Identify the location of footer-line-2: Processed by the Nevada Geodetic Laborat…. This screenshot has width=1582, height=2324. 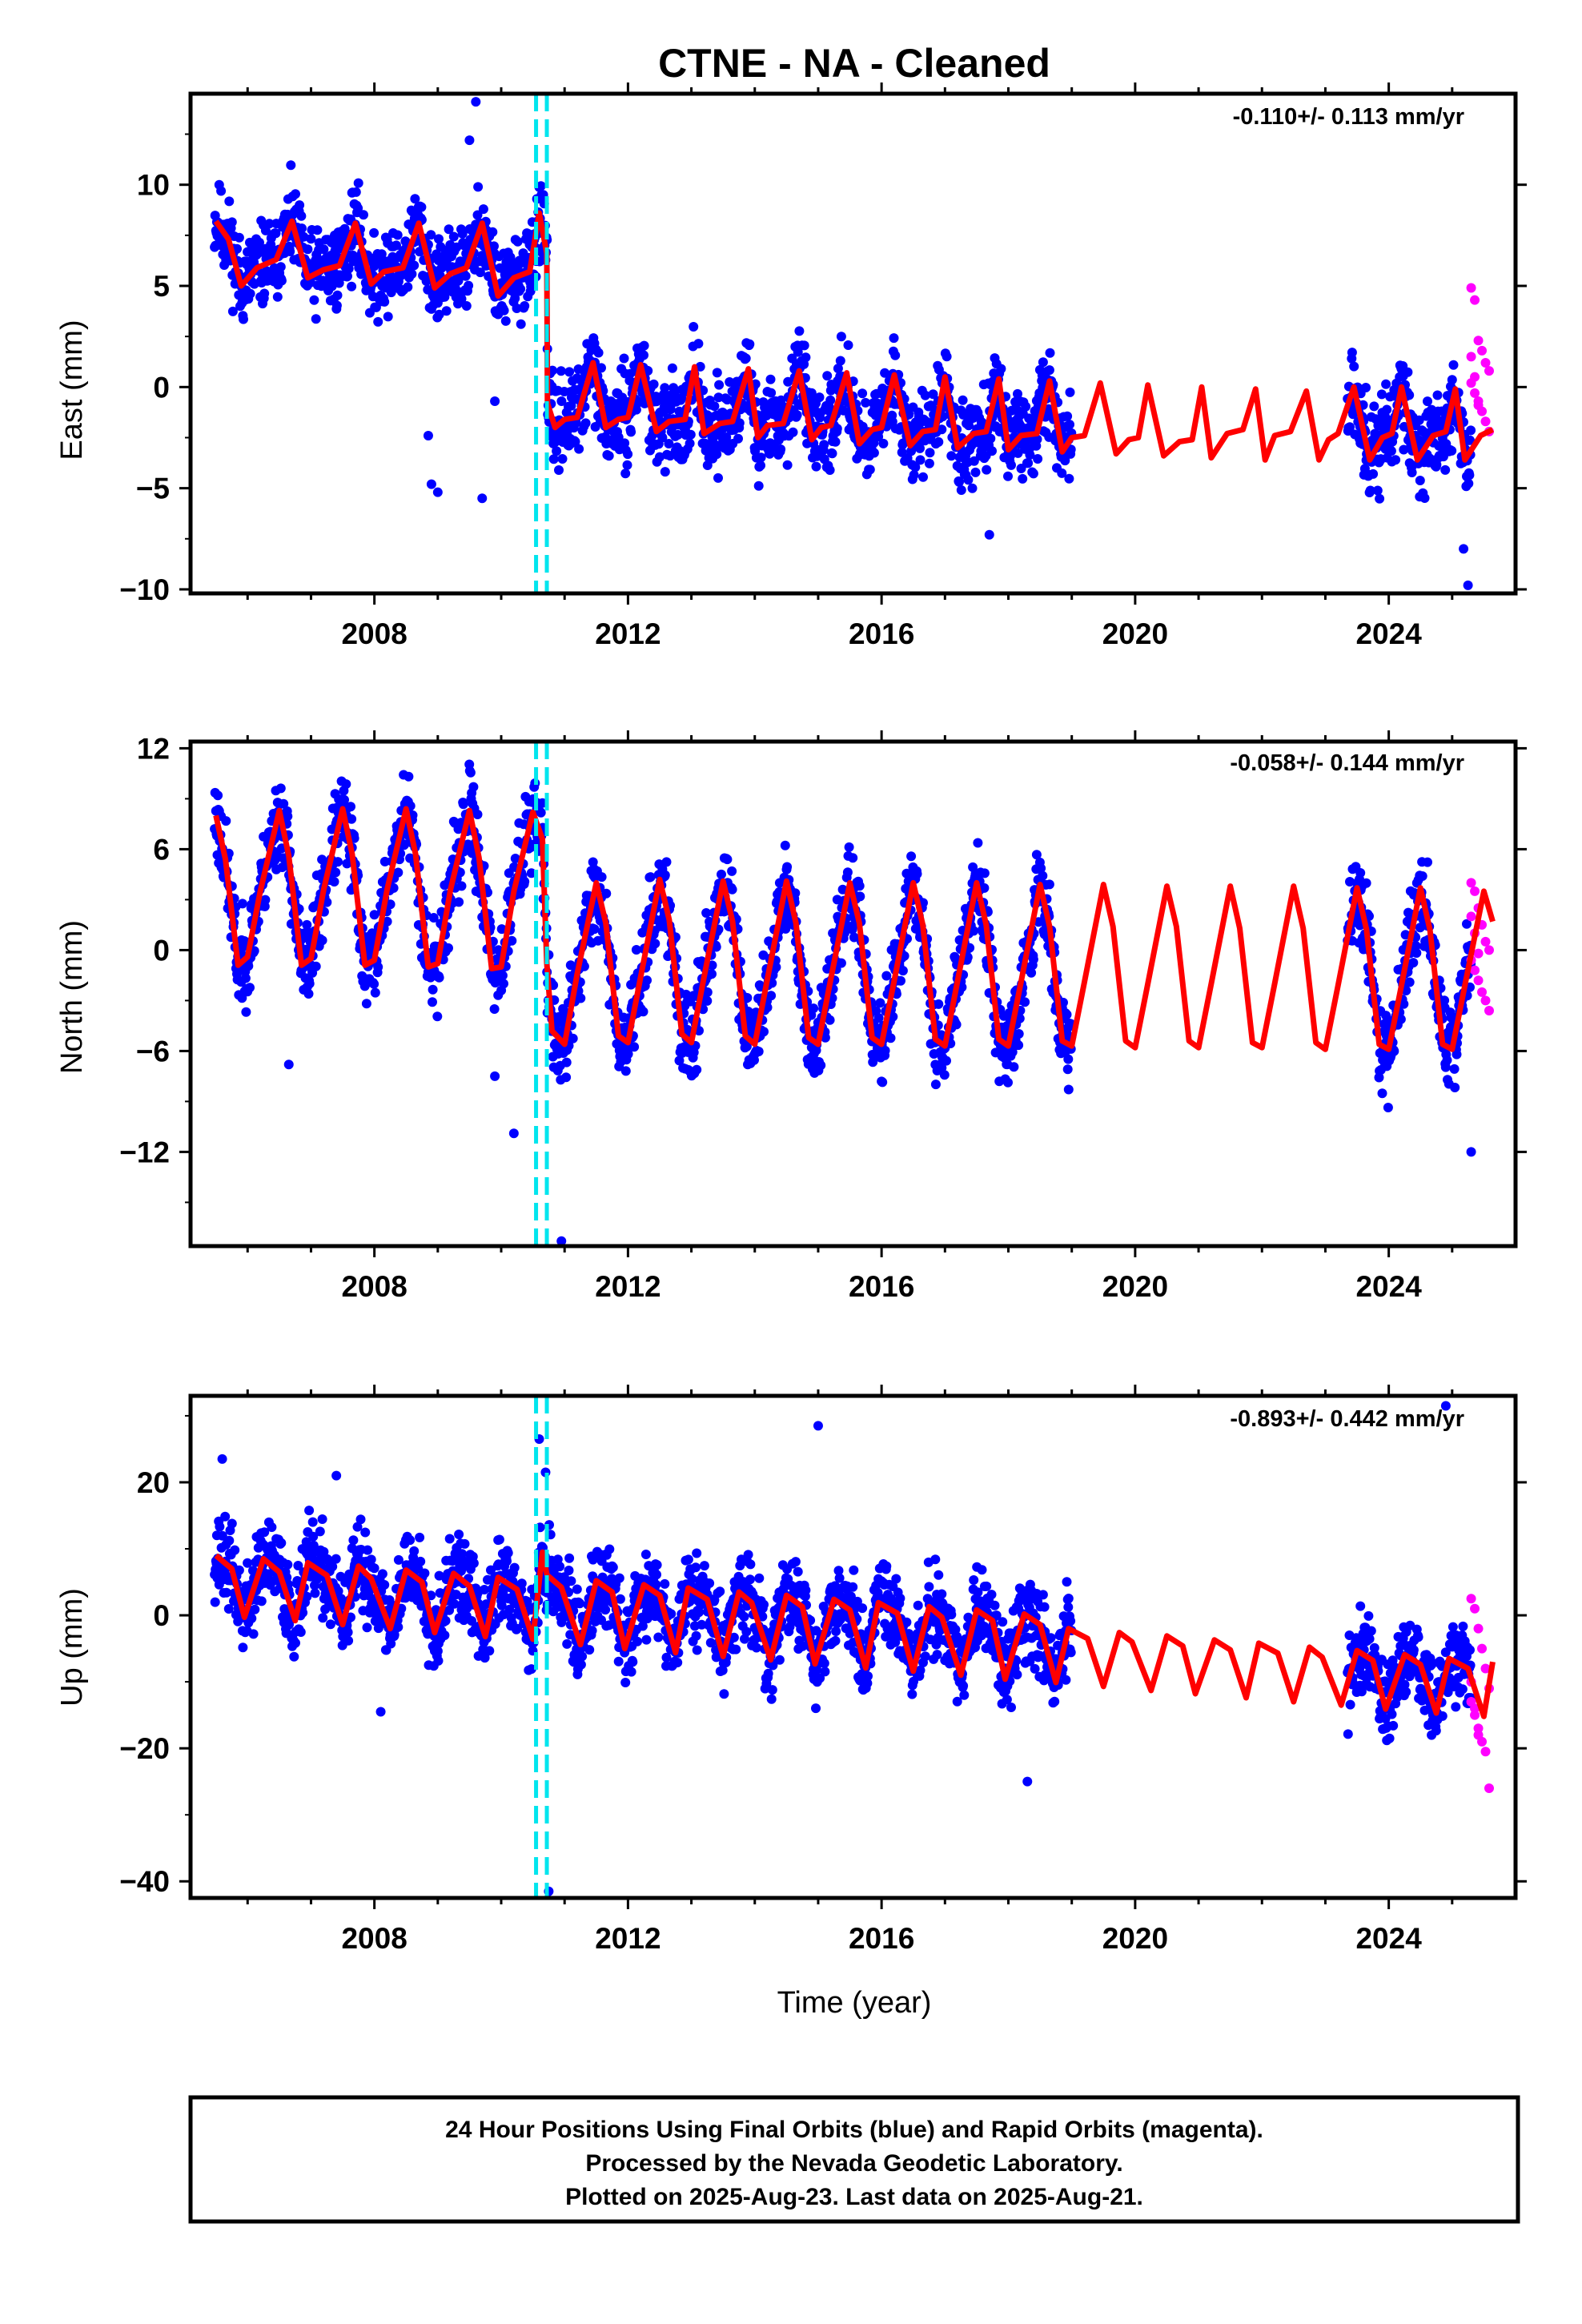
(853, 2163).